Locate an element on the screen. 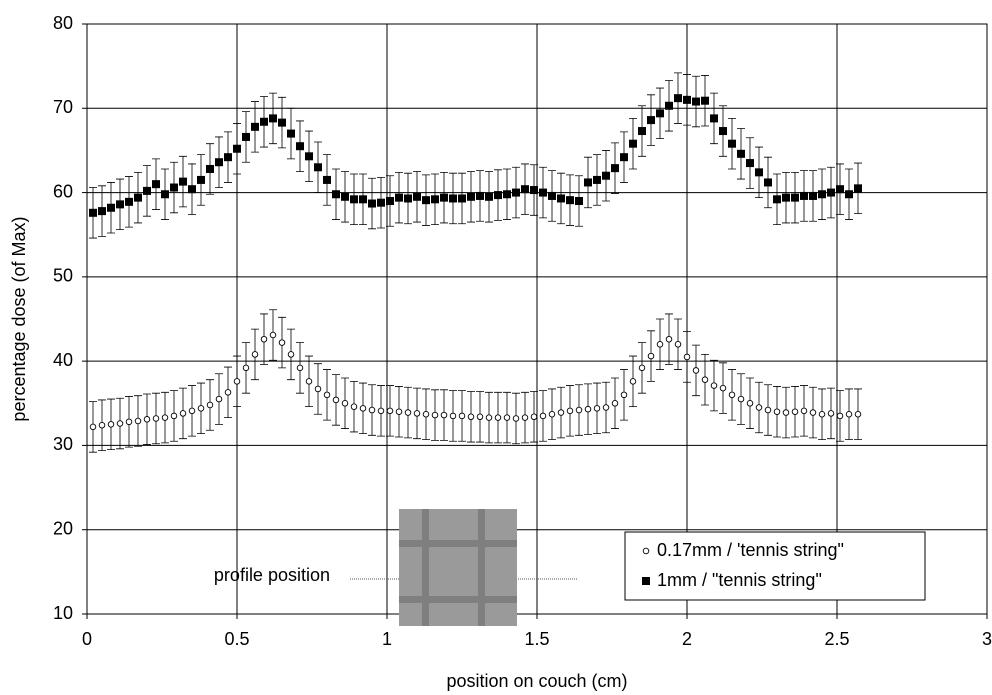 Image resolution: width=992 pixels, height=695 pixels. y-tick-label: 20 is located at coordinates (63, 528).